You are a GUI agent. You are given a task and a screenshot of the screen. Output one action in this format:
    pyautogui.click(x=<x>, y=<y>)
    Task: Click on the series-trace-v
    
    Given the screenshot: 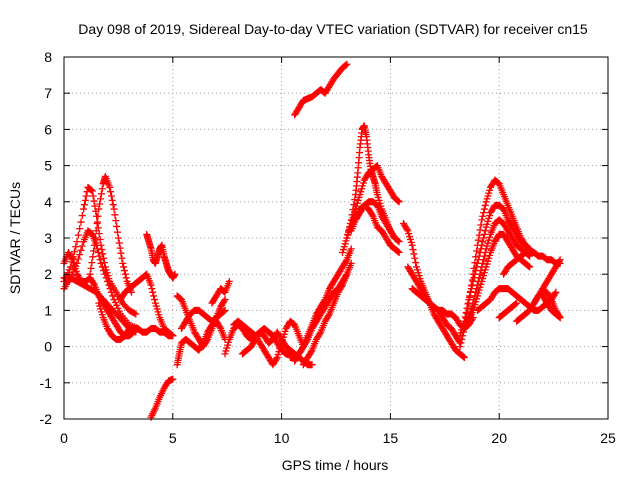 What is the action you would take?
    pyautogui.click(x=373, y=202)
    